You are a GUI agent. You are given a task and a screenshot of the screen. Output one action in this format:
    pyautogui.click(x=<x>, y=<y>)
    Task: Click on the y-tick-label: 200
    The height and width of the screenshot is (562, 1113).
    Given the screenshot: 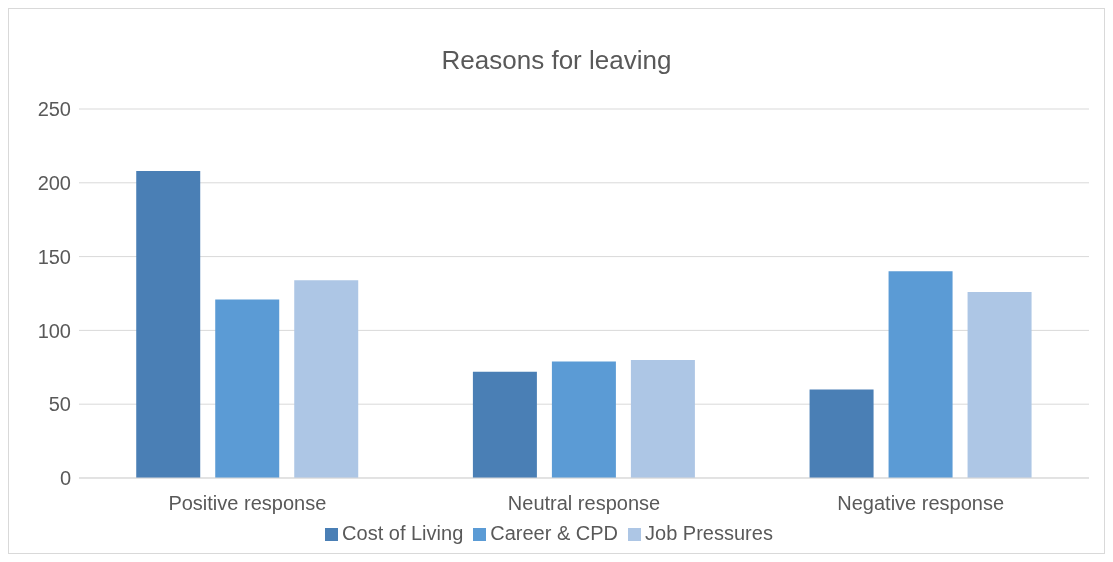 What is the action you would take?
    pyautogui.click(x=54, y=182)
    